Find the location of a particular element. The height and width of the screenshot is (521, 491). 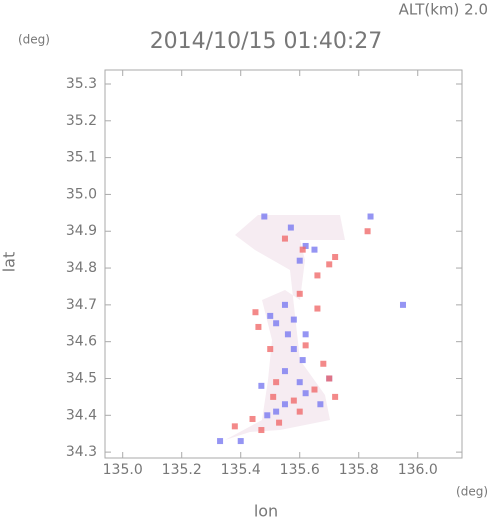

y-tick-label: 34.5 is located at coordinates (81, 378).